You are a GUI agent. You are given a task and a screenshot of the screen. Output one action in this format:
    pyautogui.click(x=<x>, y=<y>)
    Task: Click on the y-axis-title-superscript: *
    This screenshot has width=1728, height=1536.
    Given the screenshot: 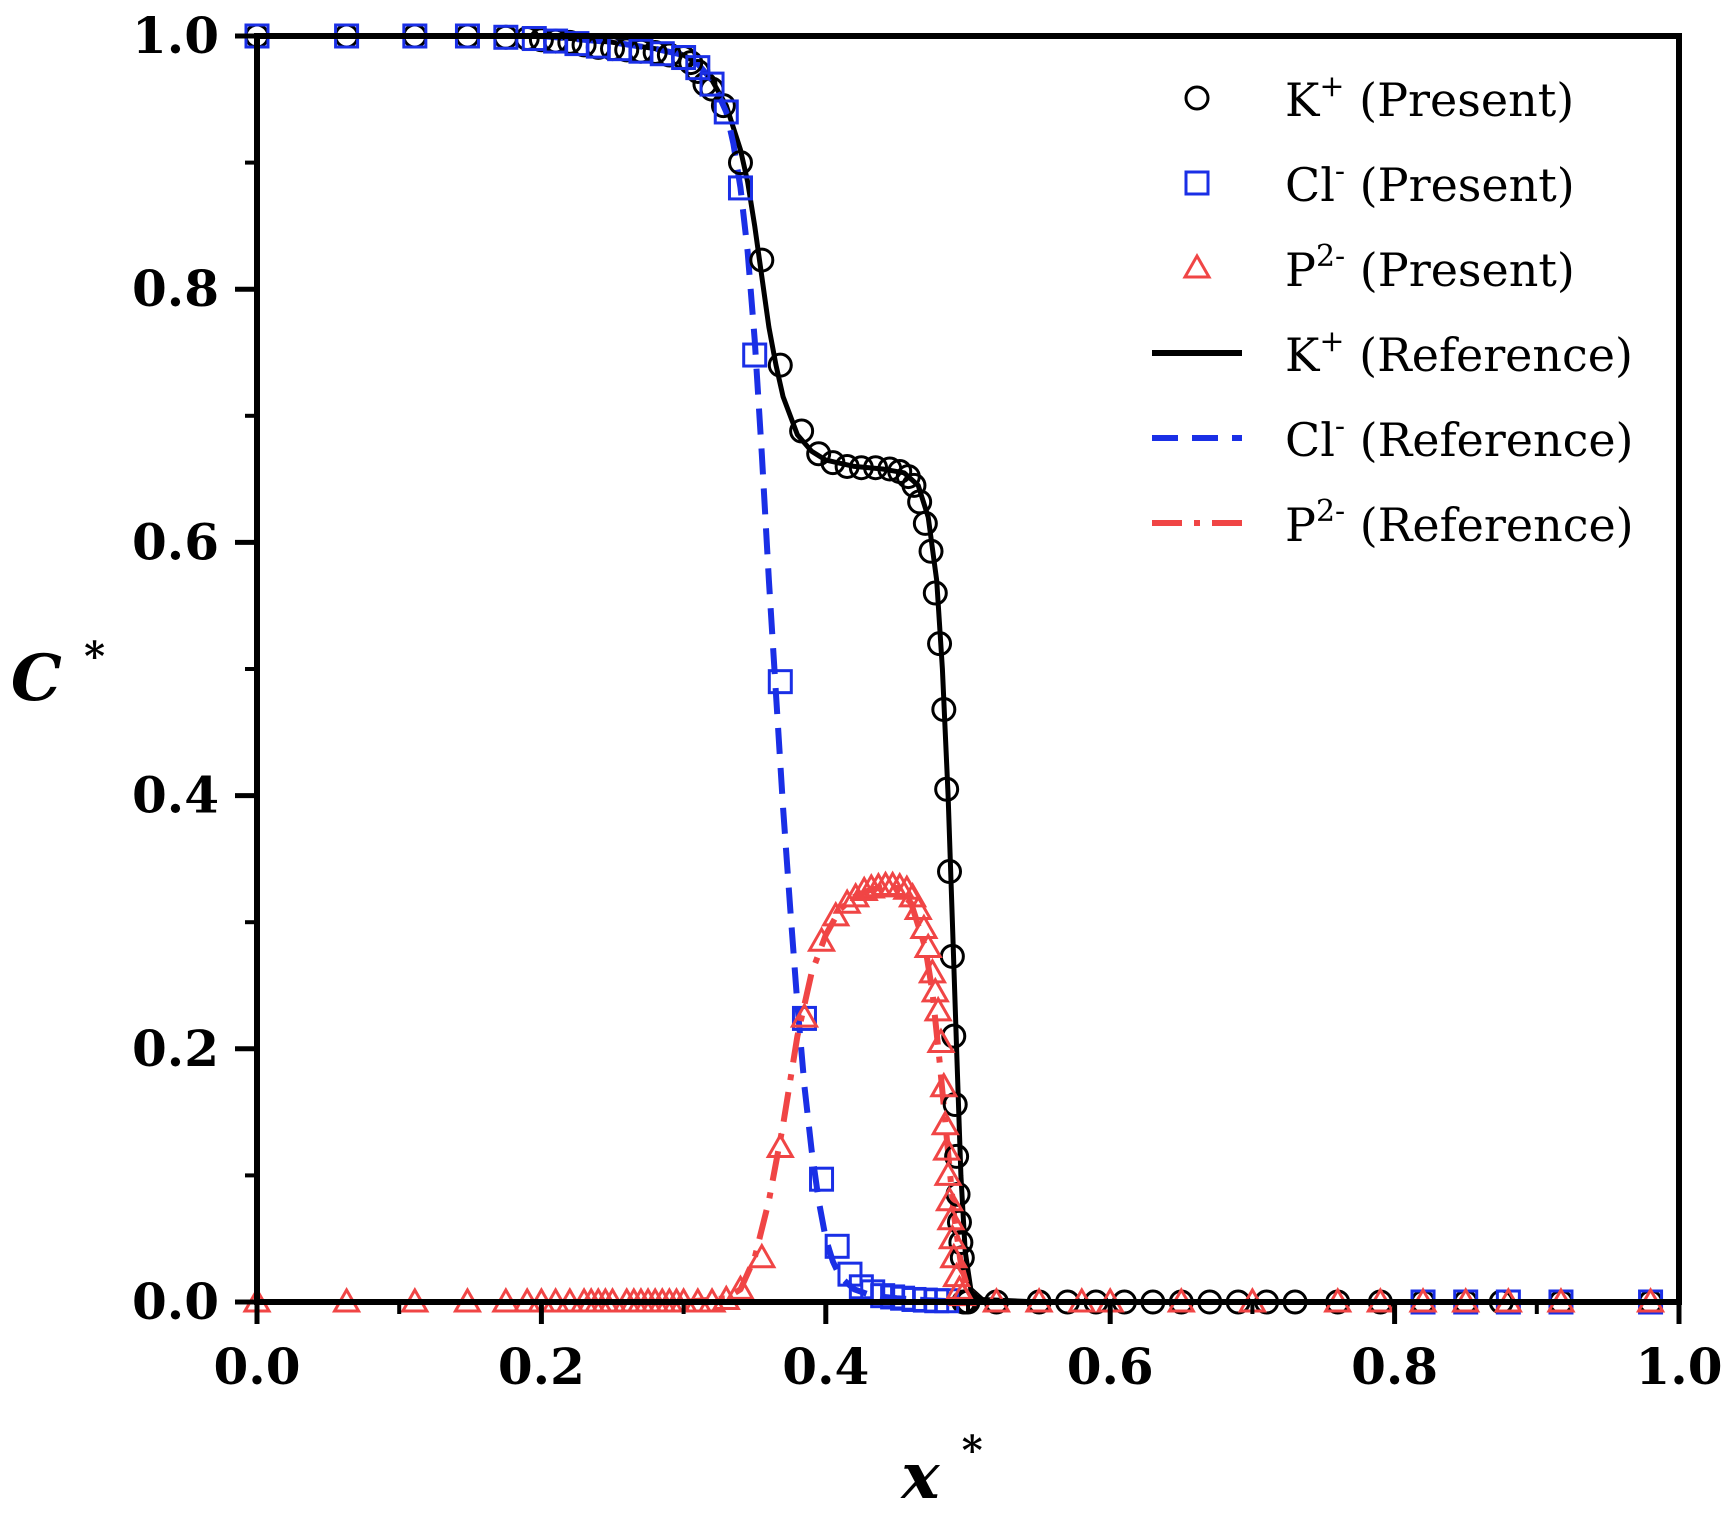 What is the action you would take?
    pyautogui.click(x=94, y=656)
    